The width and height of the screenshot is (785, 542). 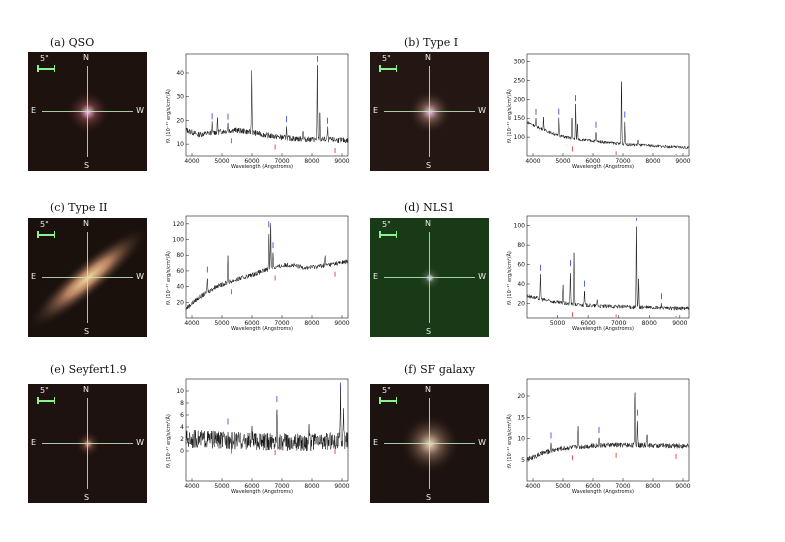 I want to click on y-tick-label: 0, so click(x=182, y=451).